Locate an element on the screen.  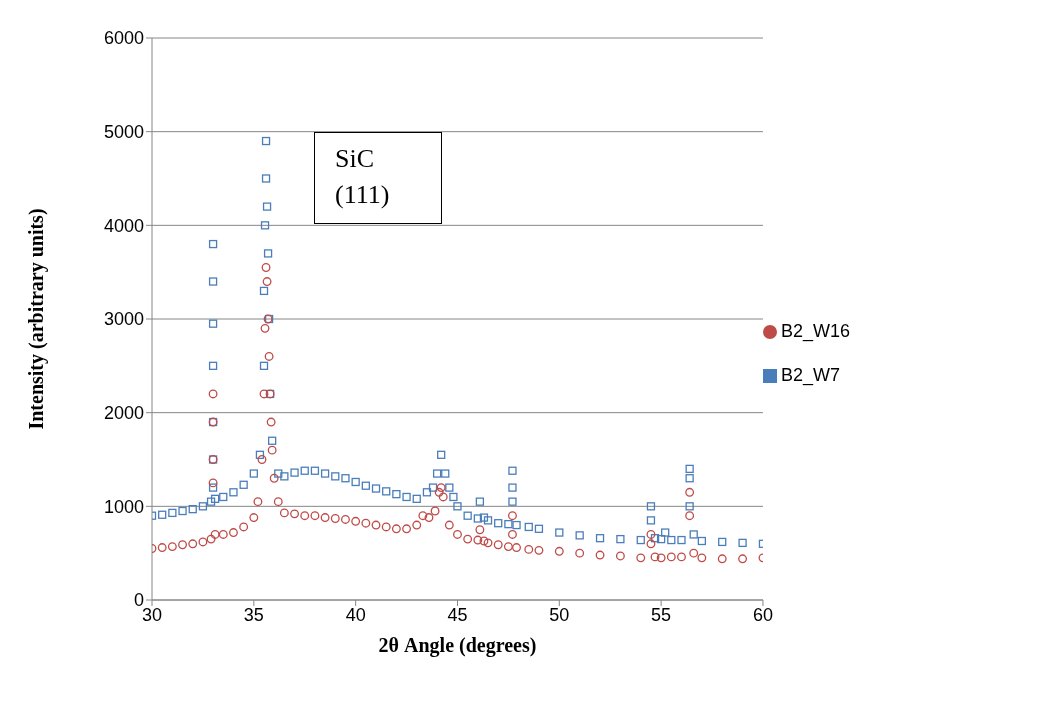
label-box: SiC (111) is located at coordinates (378, 178).